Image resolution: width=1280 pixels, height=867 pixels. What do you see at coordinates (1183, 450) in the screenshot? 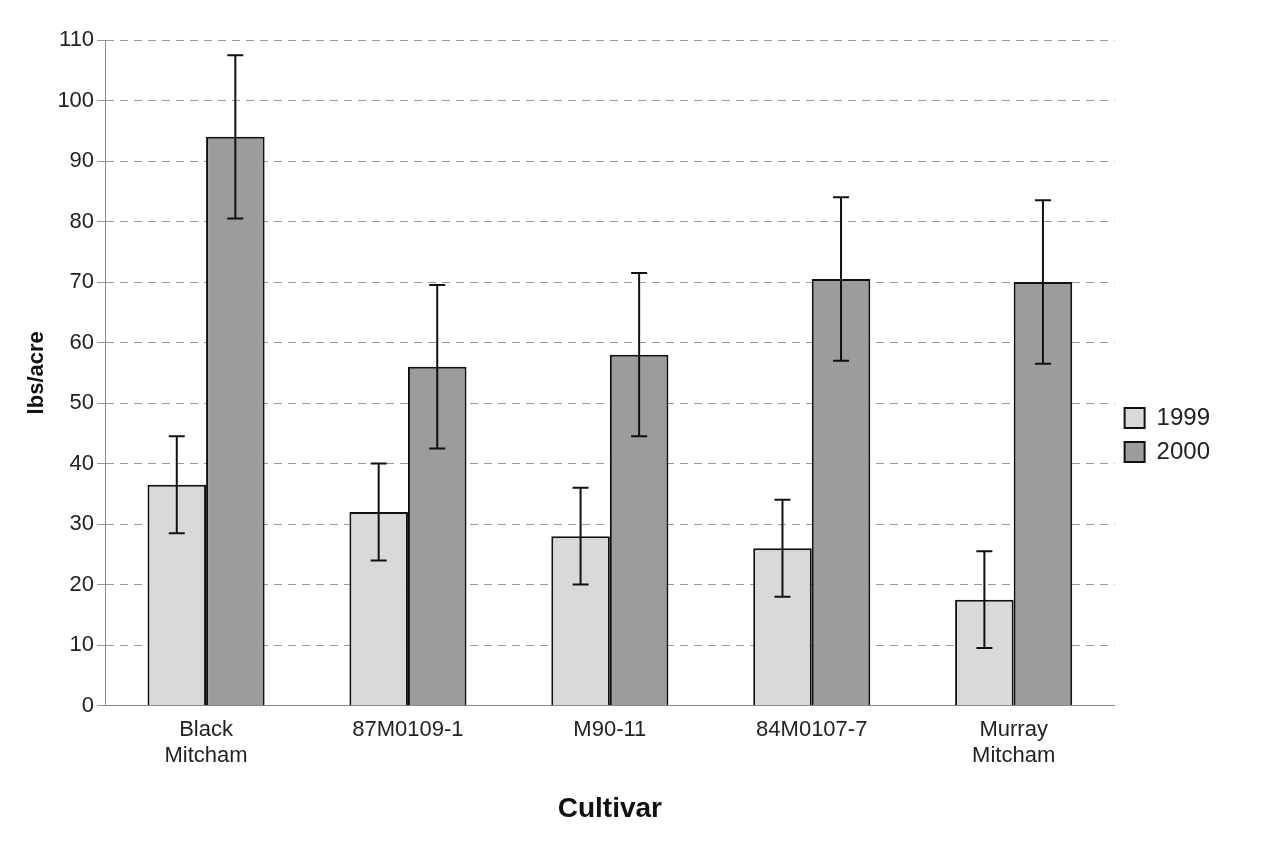
I see `legend-label: 2000` at bounding box center [1183, 450].